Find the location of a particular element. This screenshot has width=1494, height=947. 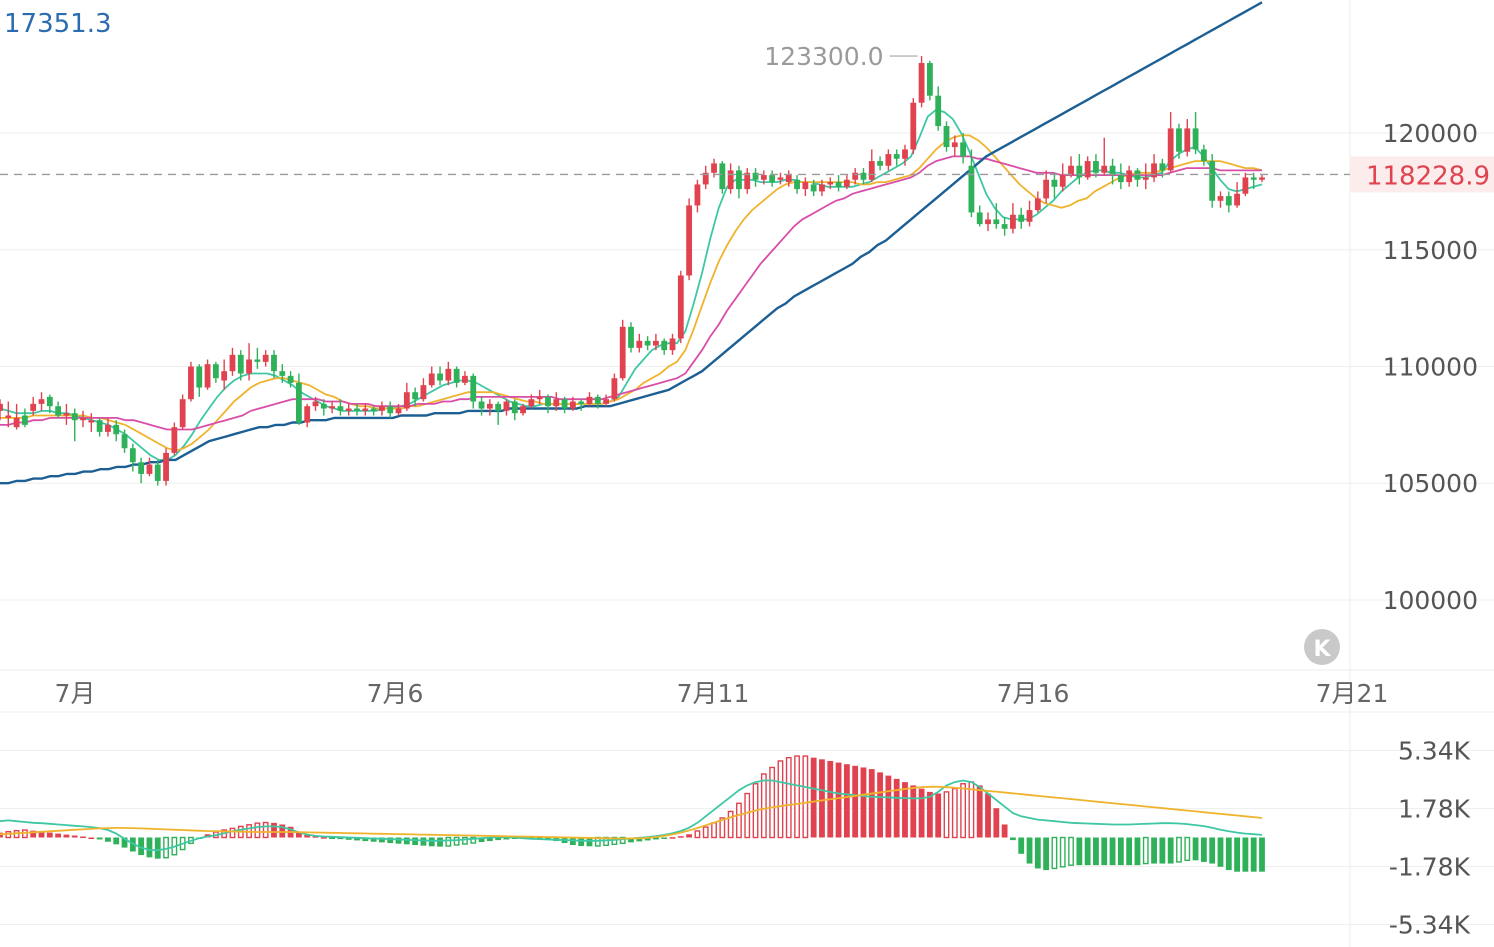

macd-lines is located at coordinates (631, 815).